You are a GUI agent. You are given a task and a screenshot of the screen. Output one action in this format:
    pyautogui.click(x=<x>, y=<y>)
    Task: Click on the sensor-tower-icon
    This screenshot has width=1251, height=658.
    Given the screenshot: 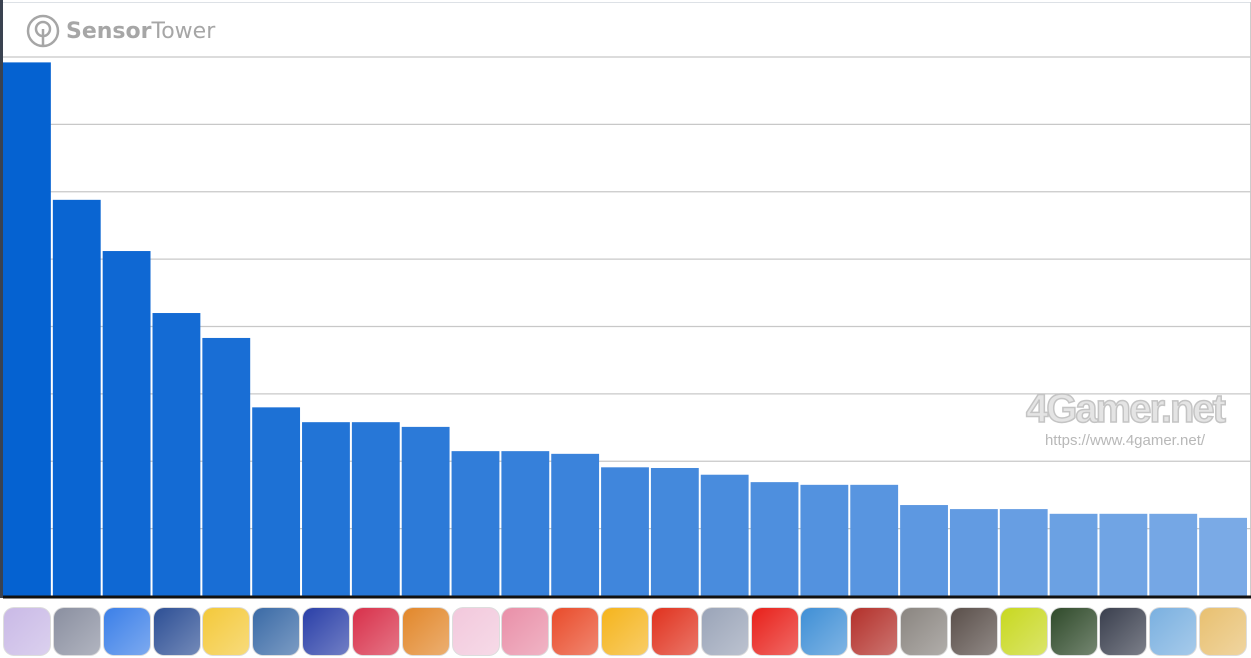 What is the action you would take?
    pyautogui.click(x=43, y=31)
    